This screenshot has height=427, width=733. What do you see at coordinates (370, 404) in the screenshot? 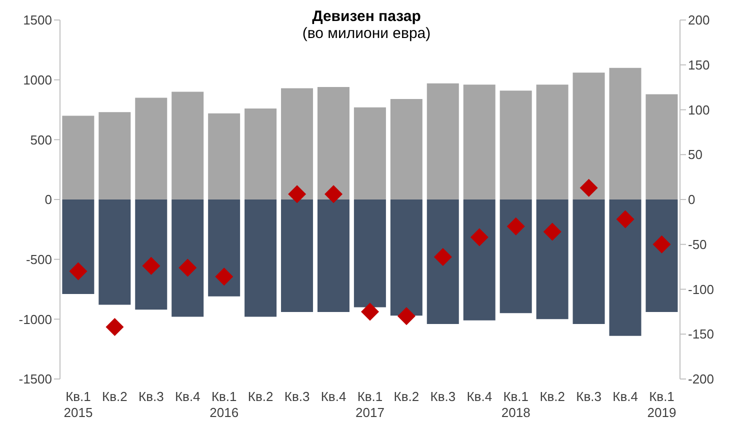
I see `x-tick-label: Кв.1 2017` at bounding box center [370, 404].